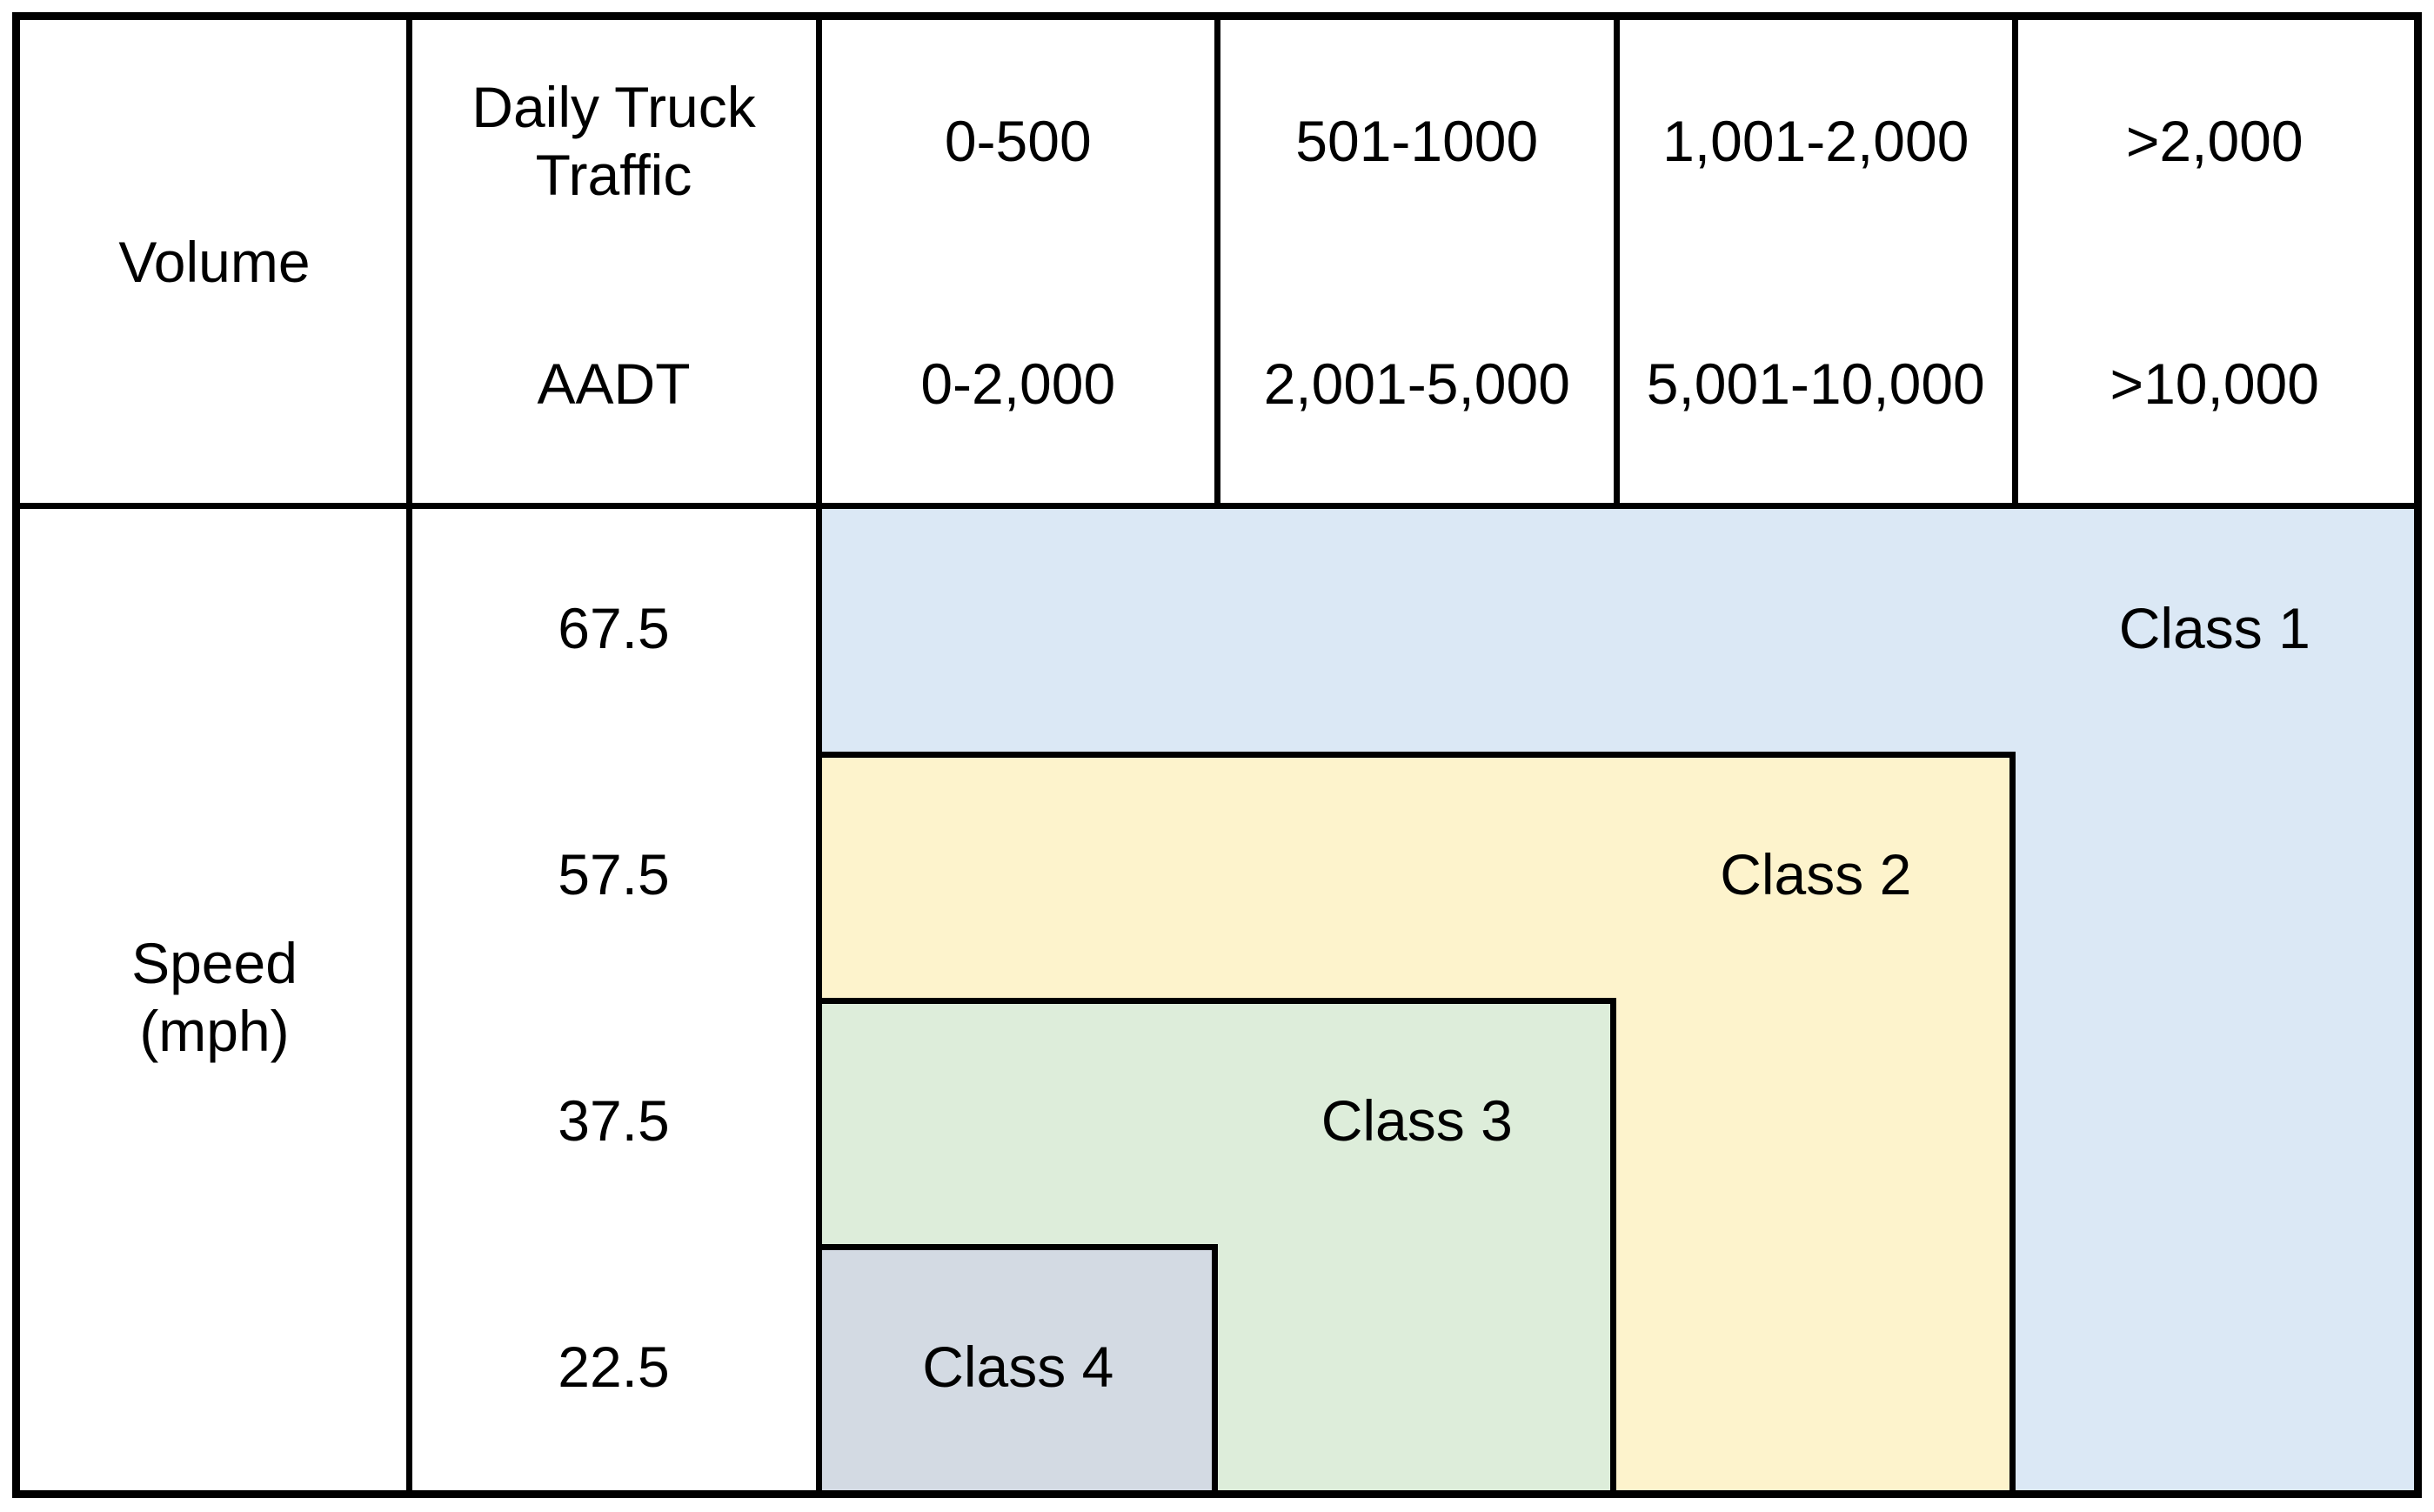 Image resolution: width=2434 pixels, height=1512 pixels. I want to click on speed-value-cell-2: 57.5, so click(614, 875).